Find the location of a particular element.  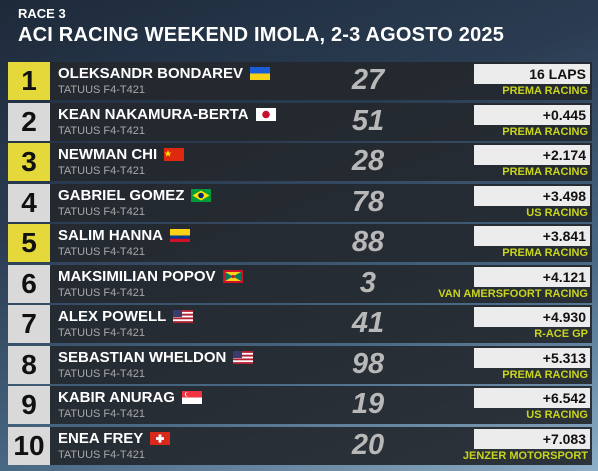

gap: +3.498 is located at coordinates (532, 195).